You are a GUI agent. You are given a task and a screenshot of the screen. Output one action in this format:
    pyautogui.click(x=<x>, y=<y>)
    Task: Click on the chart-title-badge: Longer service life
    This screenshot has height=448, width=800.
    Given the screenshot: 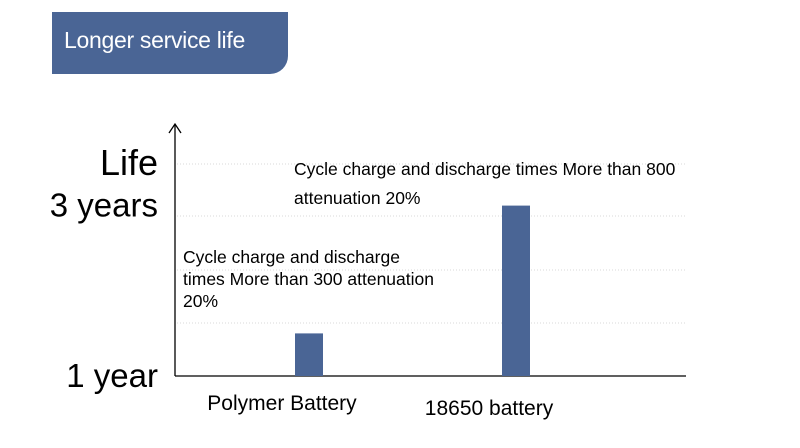 What is the action you would take?
    pyautogui.click(x=170, y=43)
    